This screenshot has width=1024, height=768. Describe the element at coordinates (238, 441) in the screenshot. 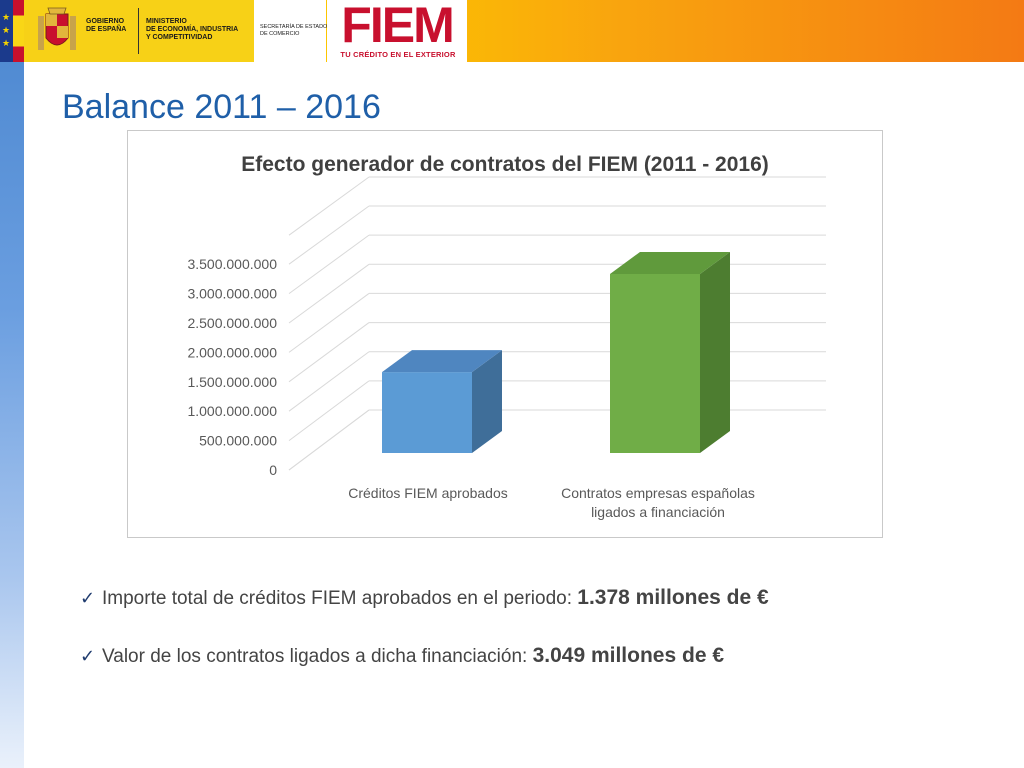

I see `y-tick-label: 500.000.000` at that location.